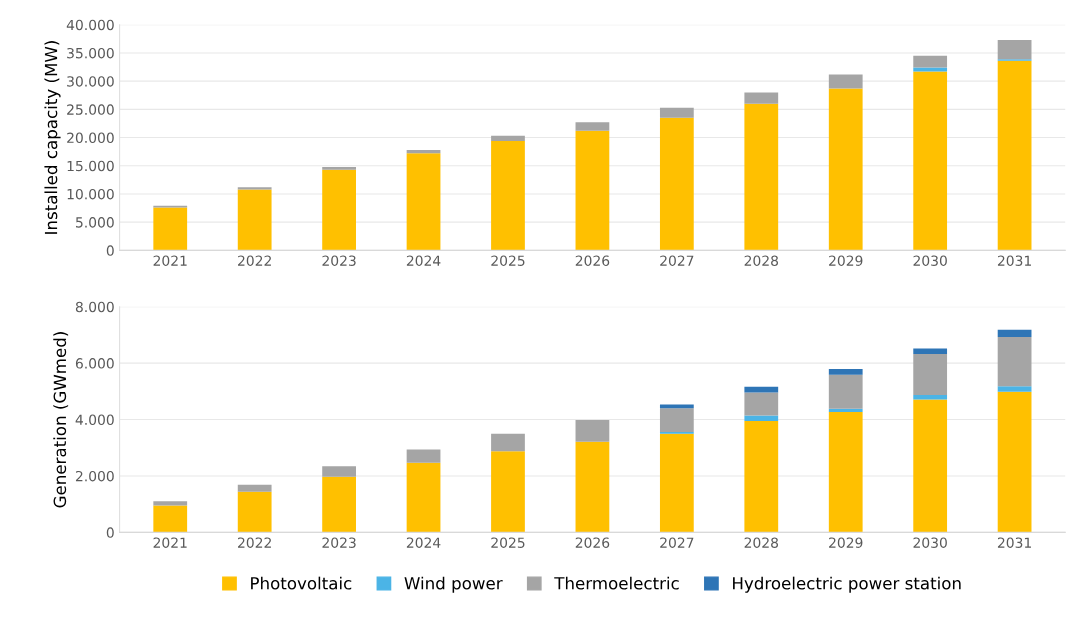 The image size is (1087, 619). Describe the element at coordinates (90, 194) in the screenshot. I see `y-tick-label: 10.000` at that location.